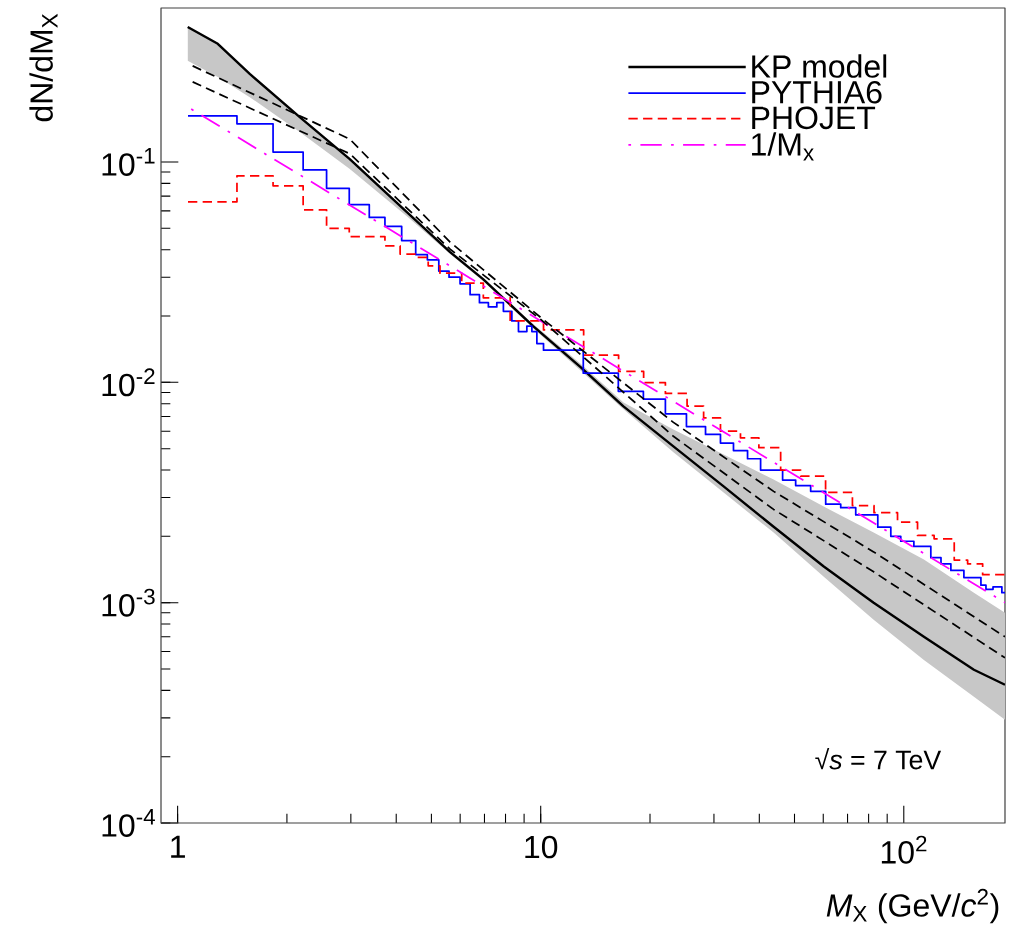 This screenshot has height=942, width=1015. What do you see at coordinates (128, 162) in the screenshot?
I see `y-tick-label: 10$^{-1}$` at bounding box center [128, 162].